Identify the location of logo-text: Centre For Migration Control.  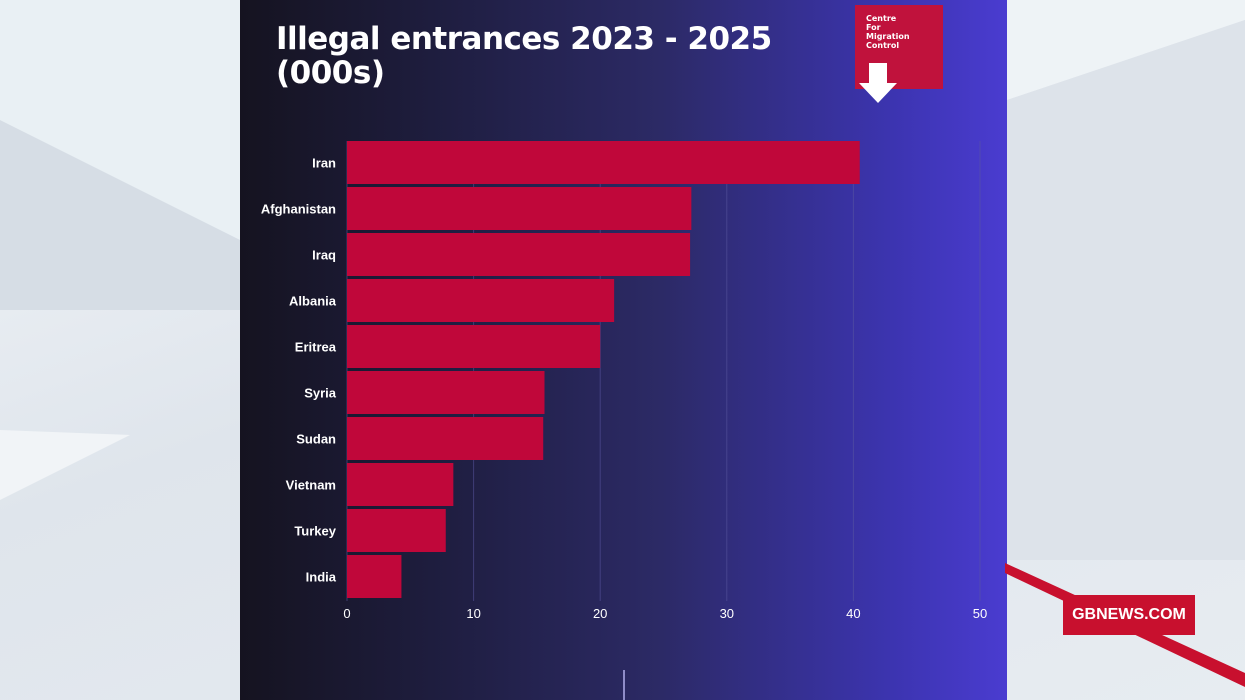
(888, 32).